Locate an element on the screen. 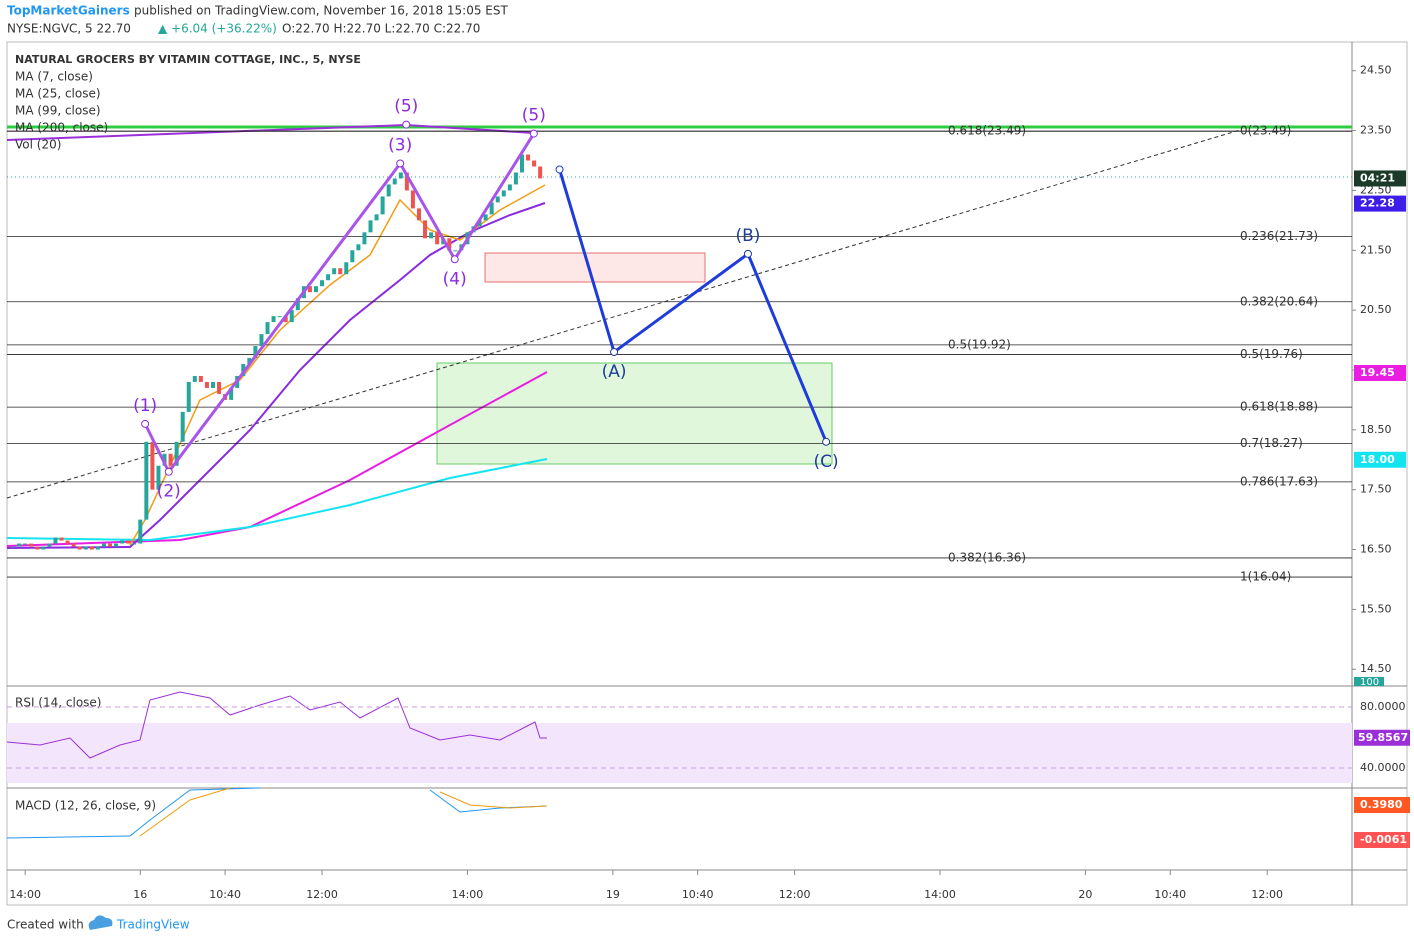  legend-entry: Vol (20) is located at coordinates (38, 145).